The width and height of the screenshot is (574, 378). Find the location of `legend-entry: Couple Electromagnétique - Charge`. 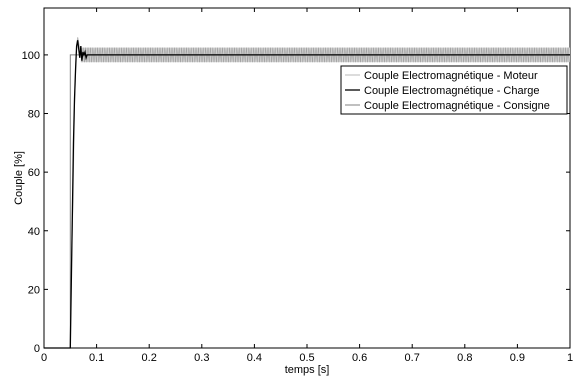

legend-entry: Couple Electromagnétique - Charge is located at coordinates (452, 91).